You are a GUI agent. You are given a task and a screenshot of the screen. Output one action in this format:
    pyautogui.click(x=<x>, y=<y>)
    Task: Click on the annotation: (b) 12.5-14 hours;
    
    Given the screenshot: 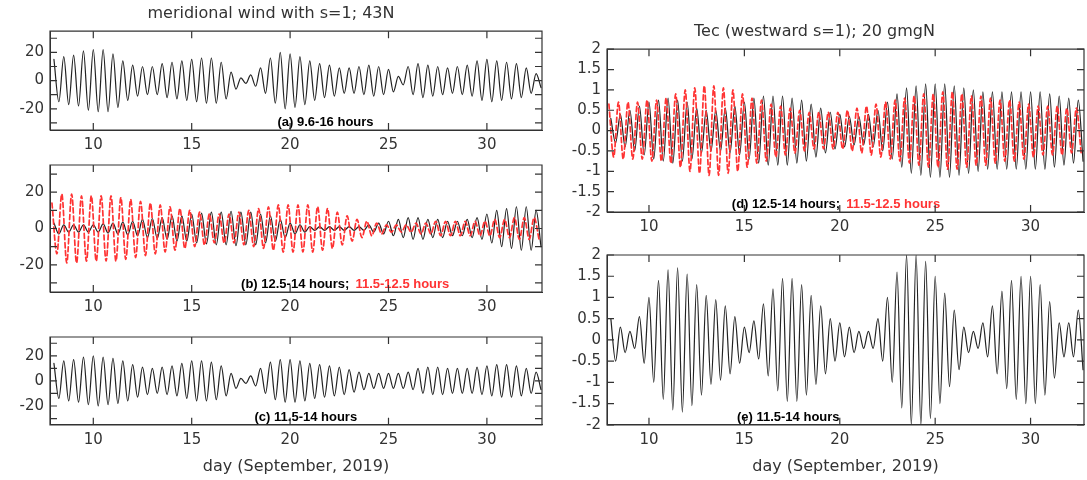 What is the action you would take?
    pyautogui.click(x=295, y=284)
    